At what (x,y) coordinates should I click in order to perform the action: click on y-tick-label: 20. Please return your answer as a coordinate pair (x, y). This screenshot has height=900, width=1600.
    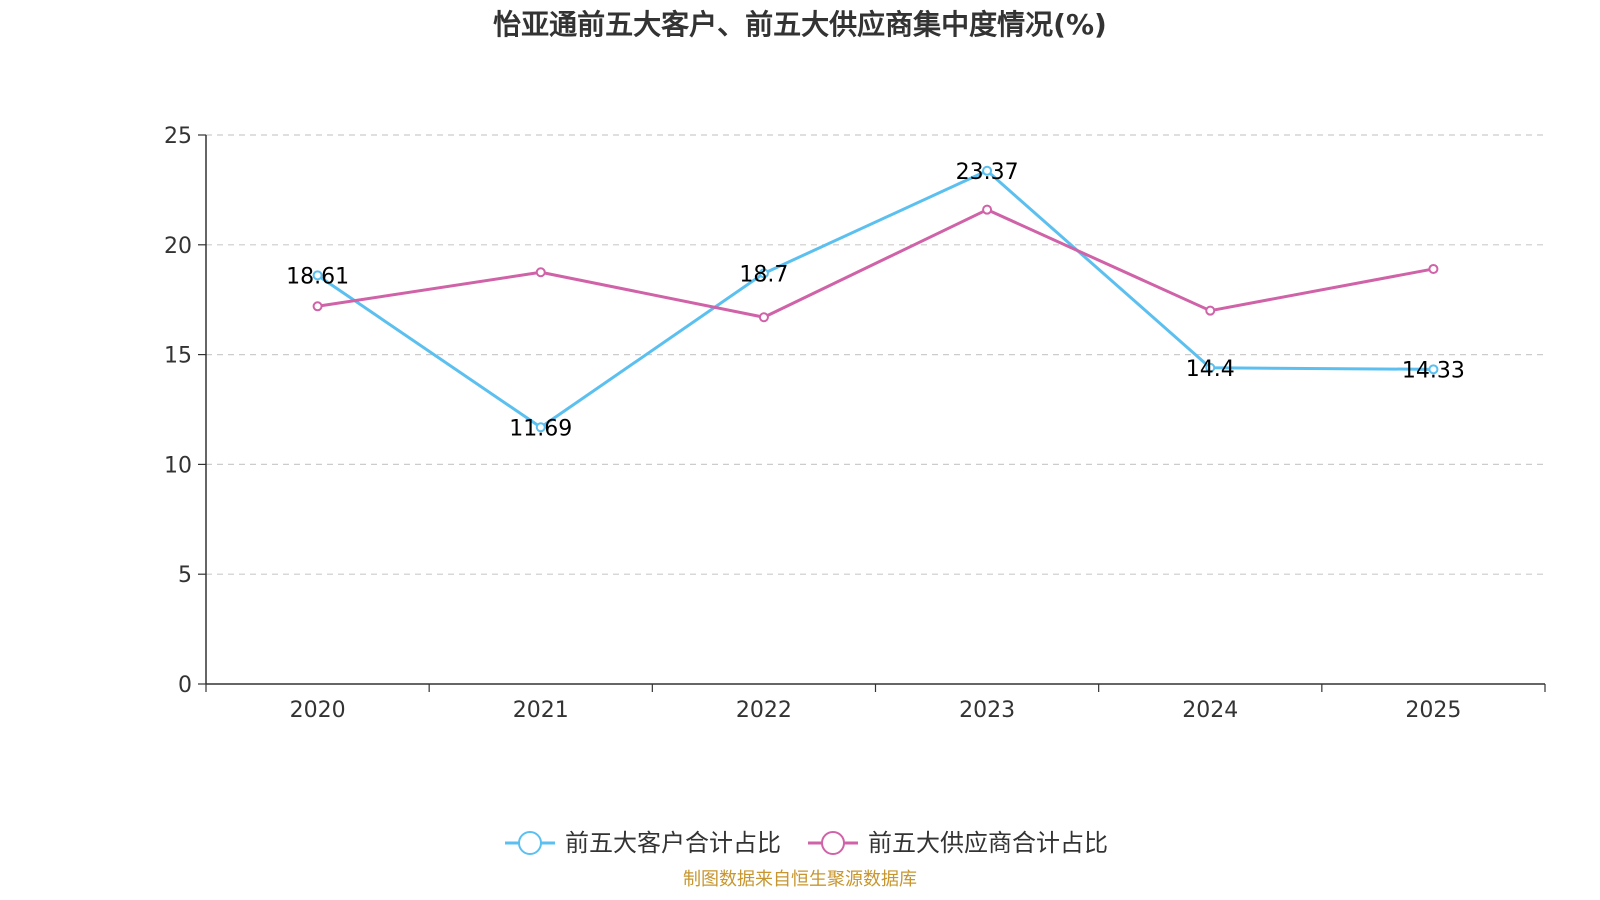
    Looking at the image, I should click on (178, 246).